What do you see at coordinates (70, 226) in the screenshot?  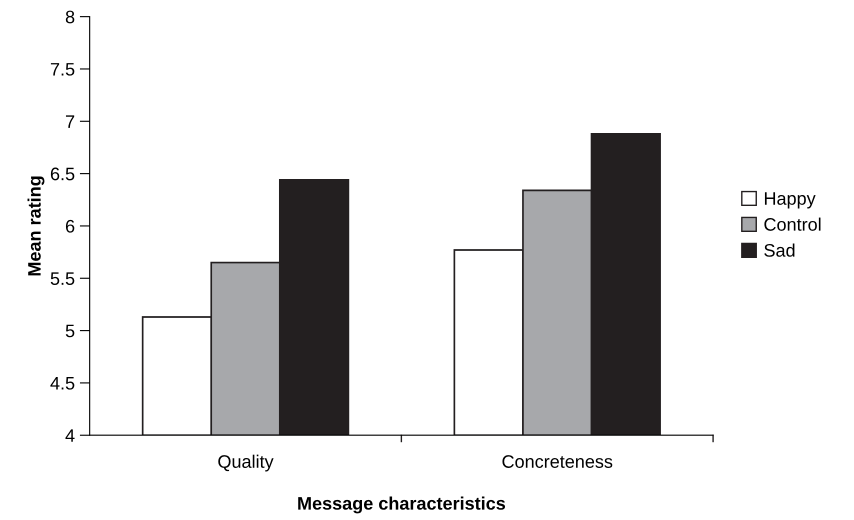 I see `y-tick-label: 6` at bounding box center [70, 226].